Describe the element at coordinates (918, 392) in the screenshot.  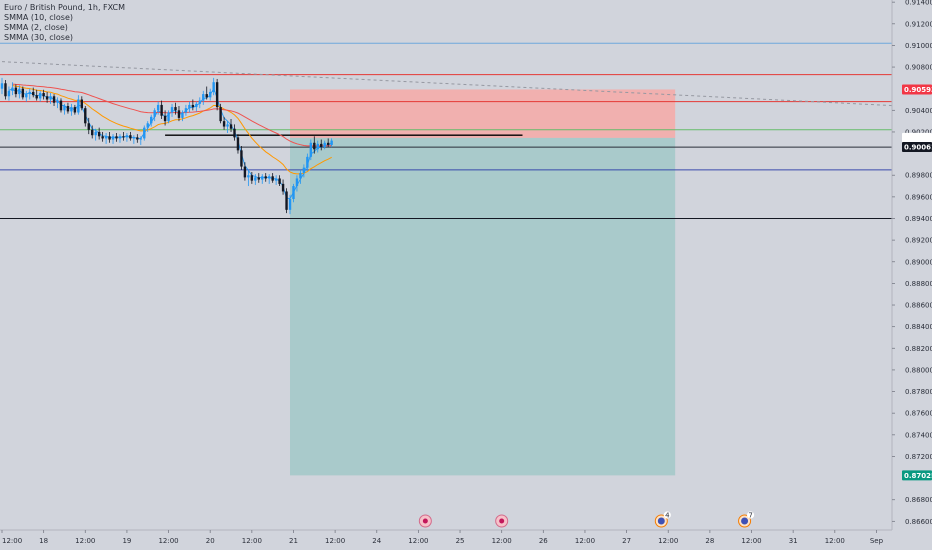
I see `y-tick-label: 0.87800` at that location.